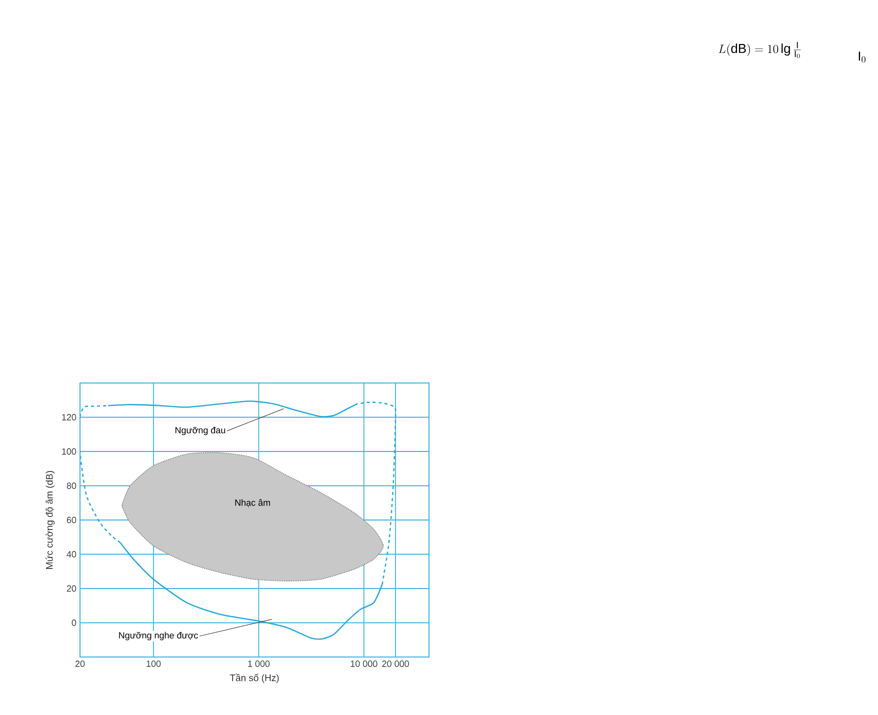  Describe the element at coordinates (153, 663) in the screenshot. I see `x-tick-label: 100` at that location.